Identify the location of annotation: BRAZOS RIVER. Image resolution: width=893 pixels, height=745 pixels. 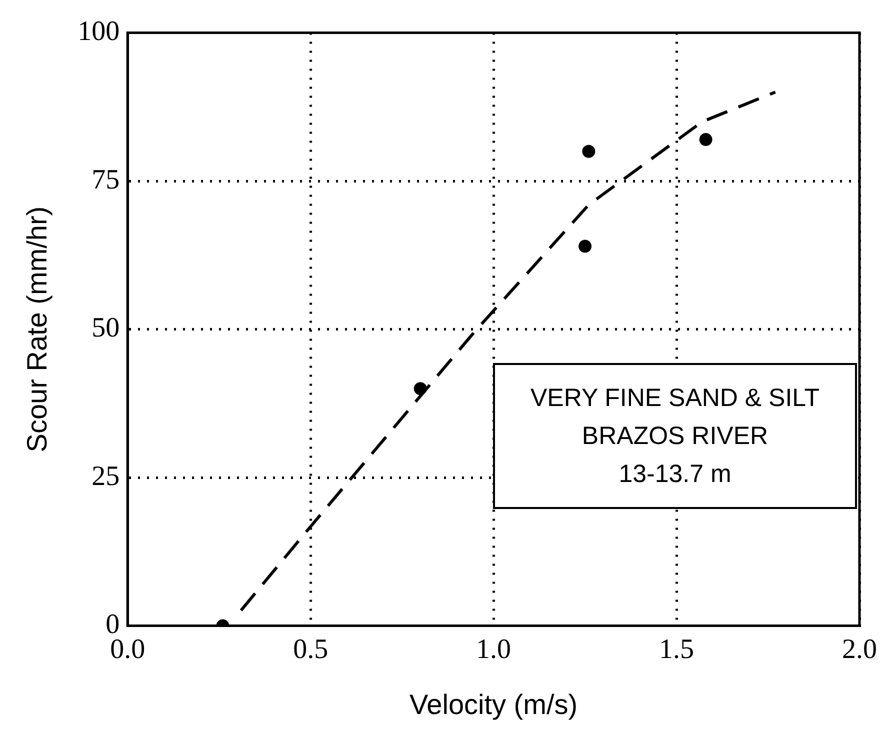
(675, 436).